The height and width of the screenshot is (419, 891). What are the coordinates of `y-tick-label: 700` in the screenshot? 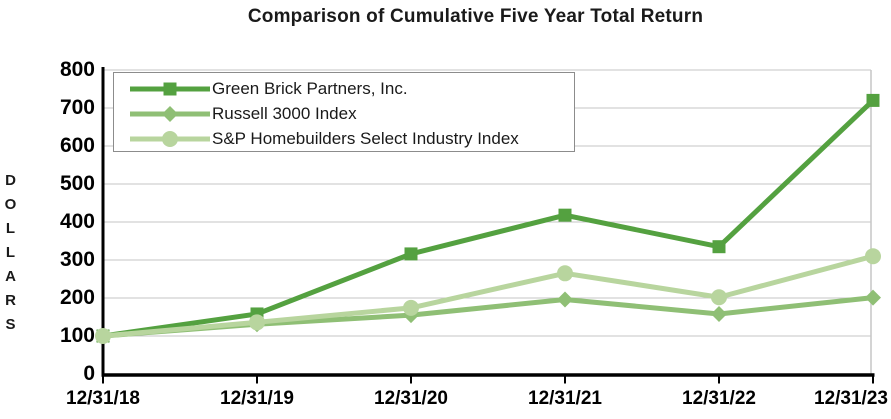 It's located at (77, 107).